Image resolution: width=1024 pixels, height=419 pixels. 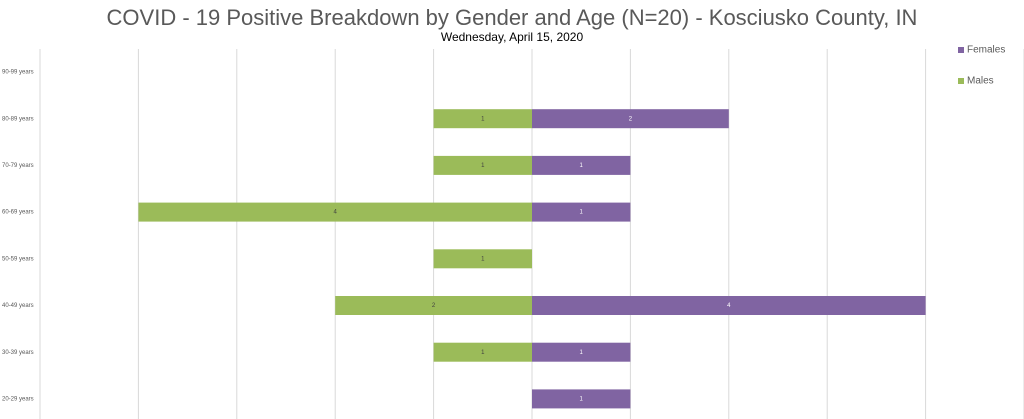 I want to click on y-tick-label: 20-29 years, so click(x=18, y=399).